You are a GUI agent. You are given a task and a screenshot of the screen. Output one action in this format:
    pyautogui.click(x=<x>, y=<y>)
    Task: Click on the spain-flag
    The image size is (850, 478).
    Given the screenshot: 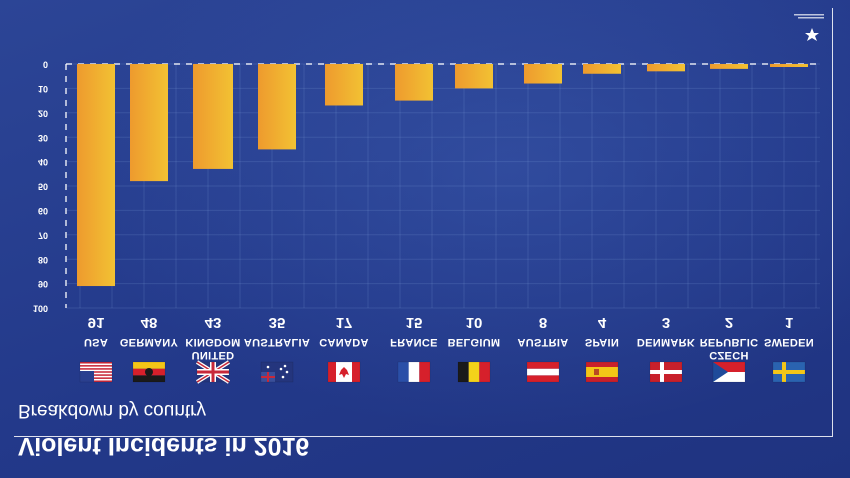 What is the action you would take?
    pyautogui.click(x=602, y=372)
    